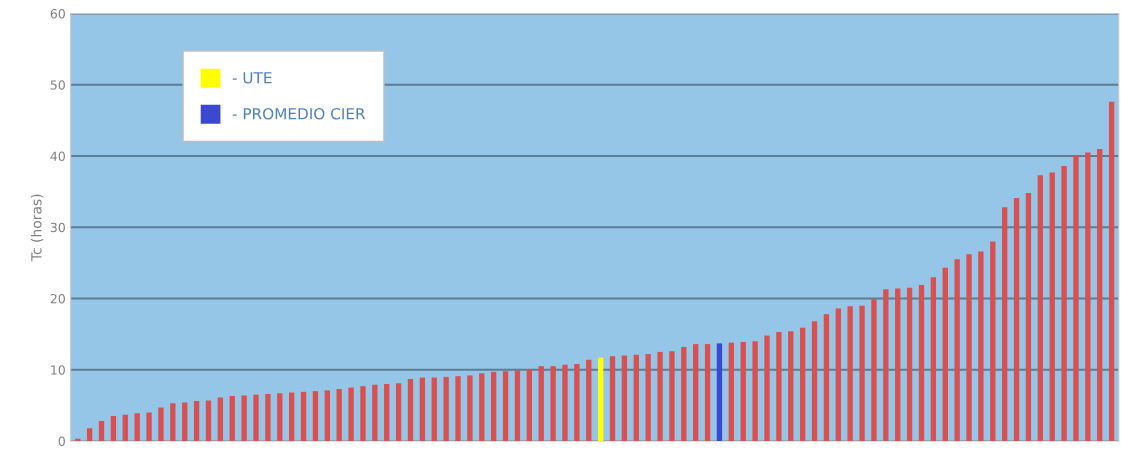 The image size is (1121, 450). I want to click on legend-label: - UTE, so click(252, 78).